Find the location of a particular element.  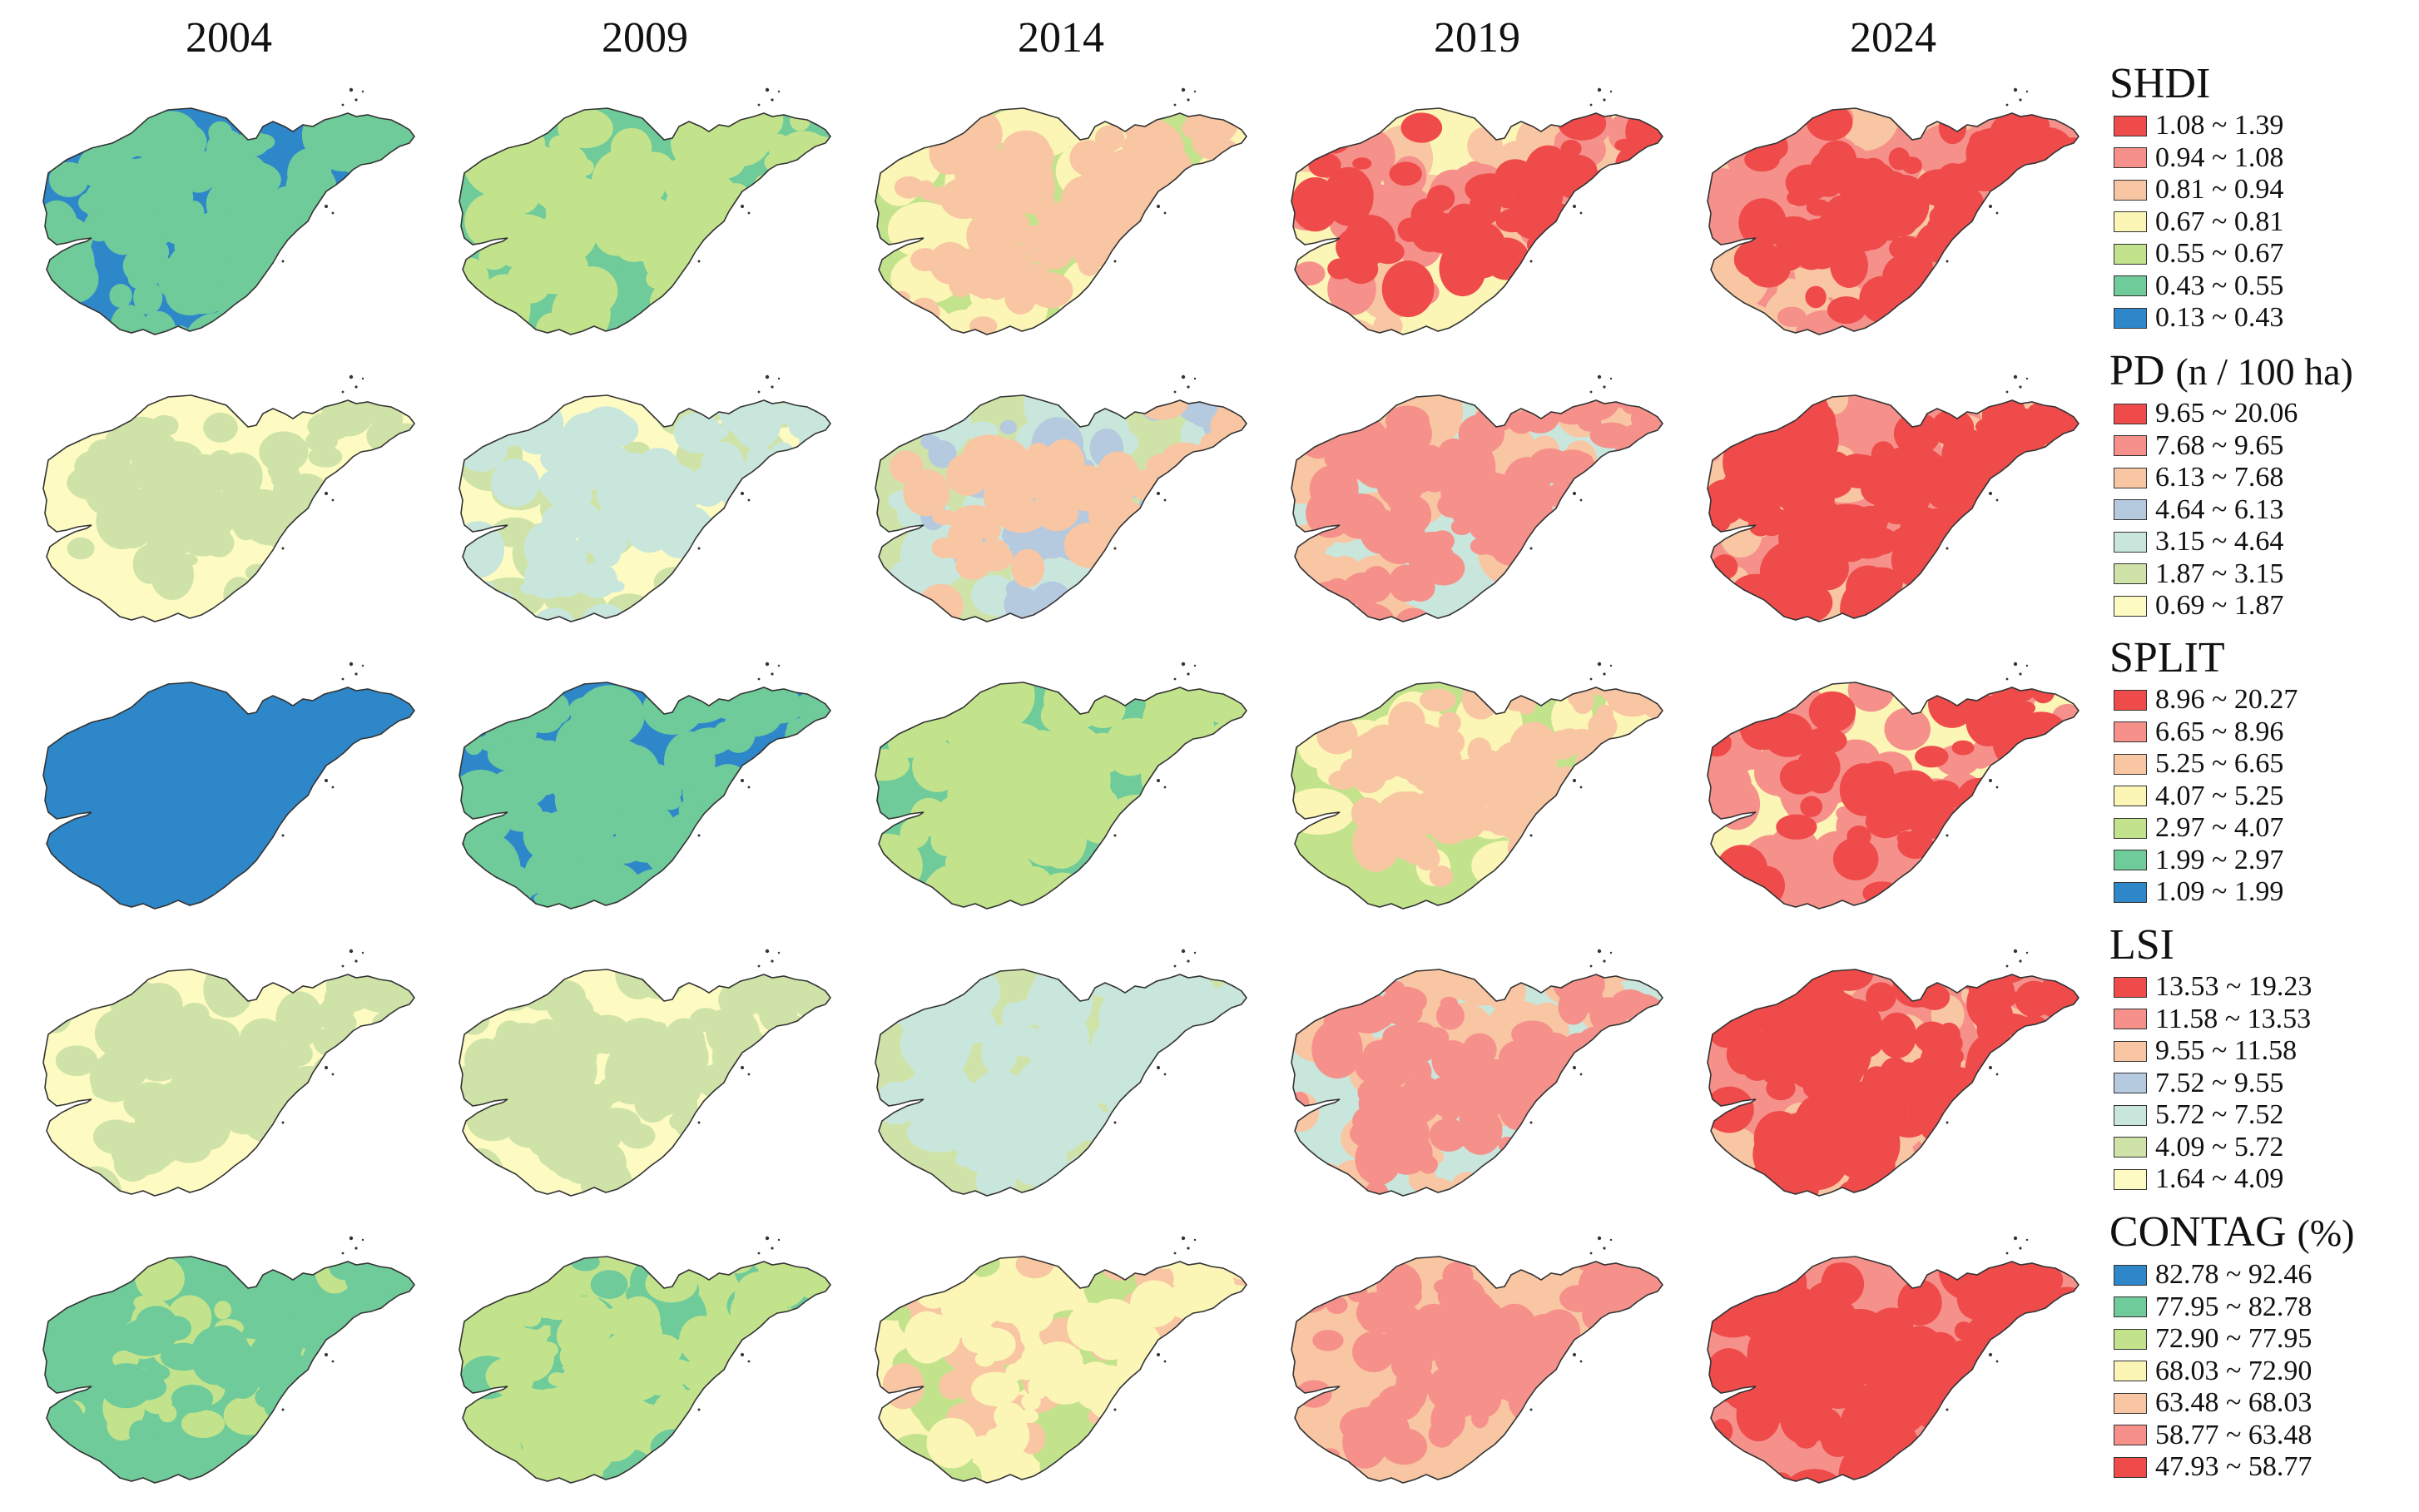

legend-range-label: 63.48 ~ 68.03 is located at coordinates (2233, 1403).